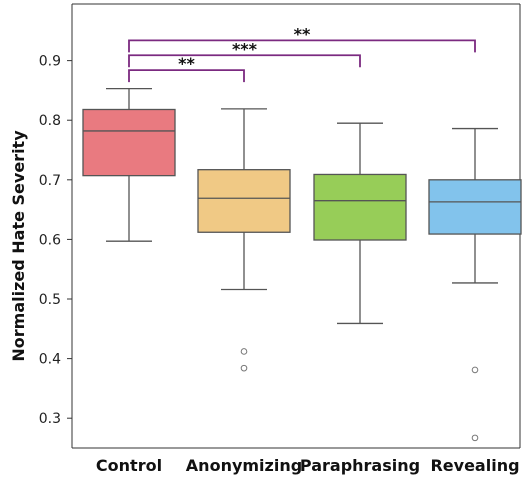 This screenshot has height=479, width=522. I want to click on box-revealing, so click(475, 284).